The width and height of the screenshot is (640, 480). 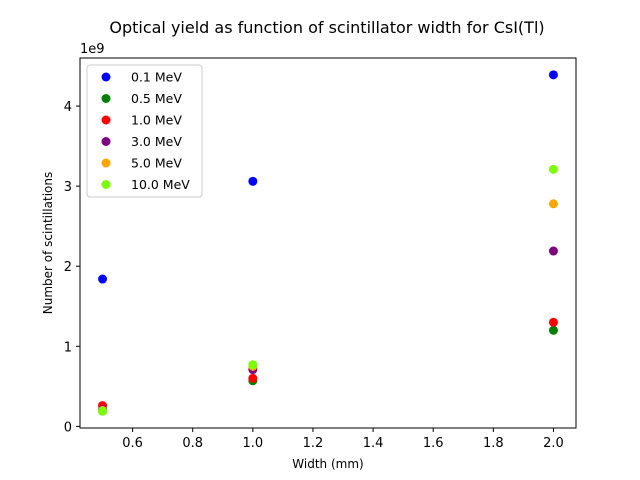 What do you see at coordinates (48, 243) in the screenshot?
I see `y-axis-label: Number of scintillations` at bounding box center [48, 243].